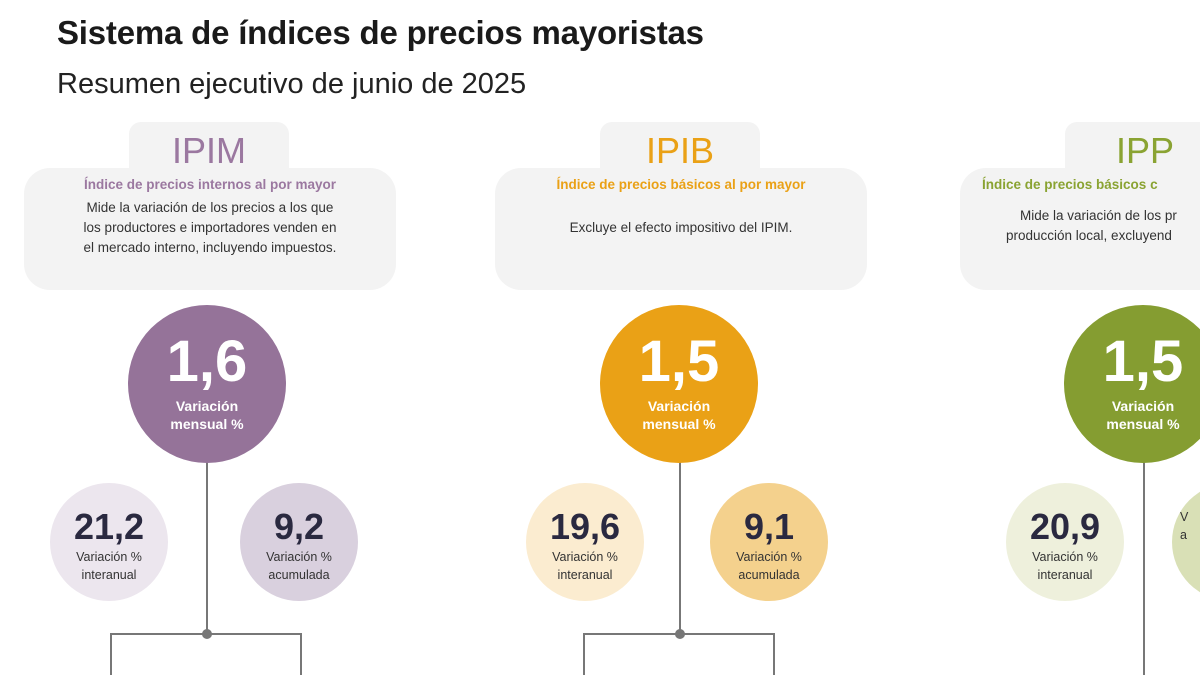 This screenshot has width=1200, height=675. What do you see at coordinates (1145, 150) in the screenshot?
I see `index-code: IPP` at bounding box center [1145, 150].